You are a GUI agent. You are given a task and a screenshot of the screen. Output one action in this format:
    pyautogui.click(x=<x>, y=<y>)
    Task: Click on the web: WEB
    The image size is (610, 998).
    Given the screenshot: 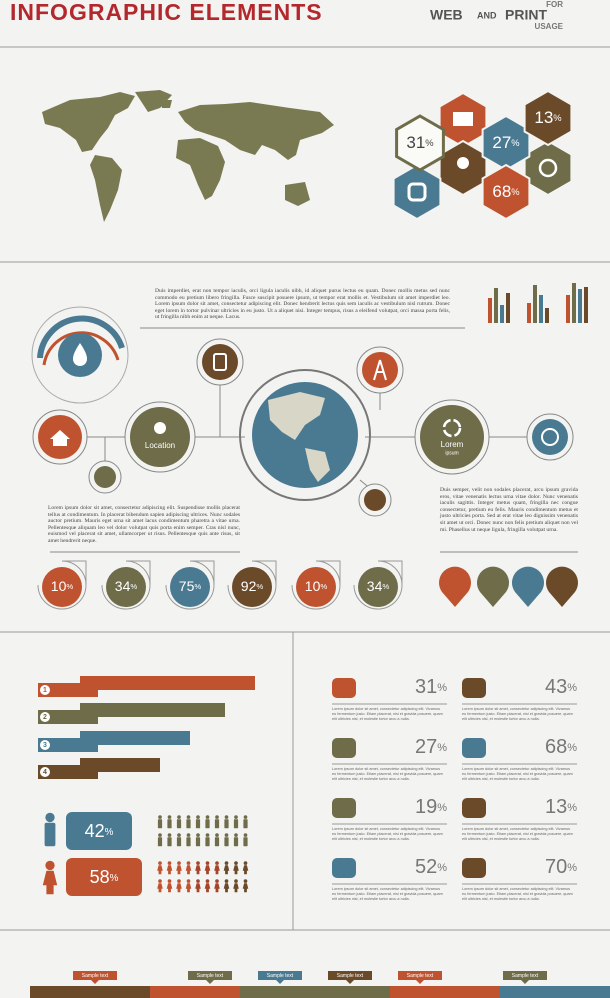 What is the action you would take?
    pyautogui.click(x=446, y=15)
    